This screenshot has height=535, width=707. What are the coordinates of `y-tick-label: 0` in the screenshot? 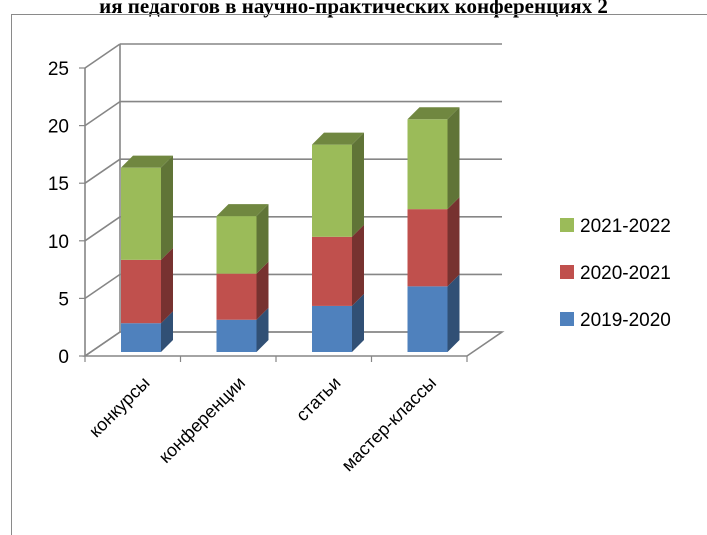 It's located at (63, 357).